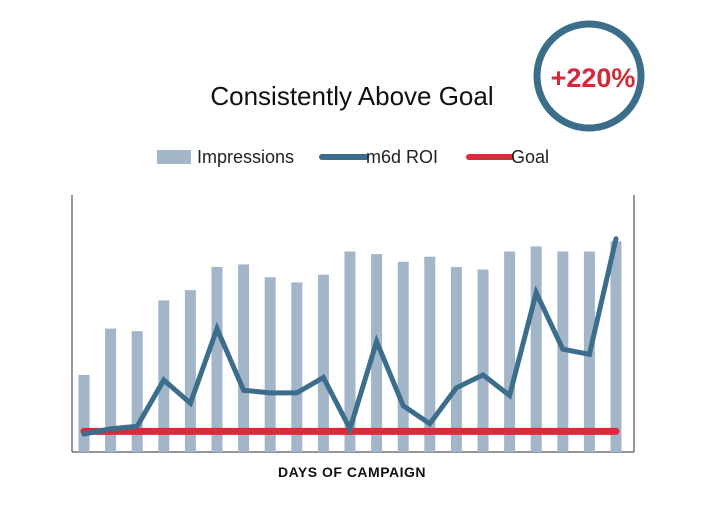 The image size is (705, 518). I want to click on legend-label-goal: Goal, so click(530, 157).